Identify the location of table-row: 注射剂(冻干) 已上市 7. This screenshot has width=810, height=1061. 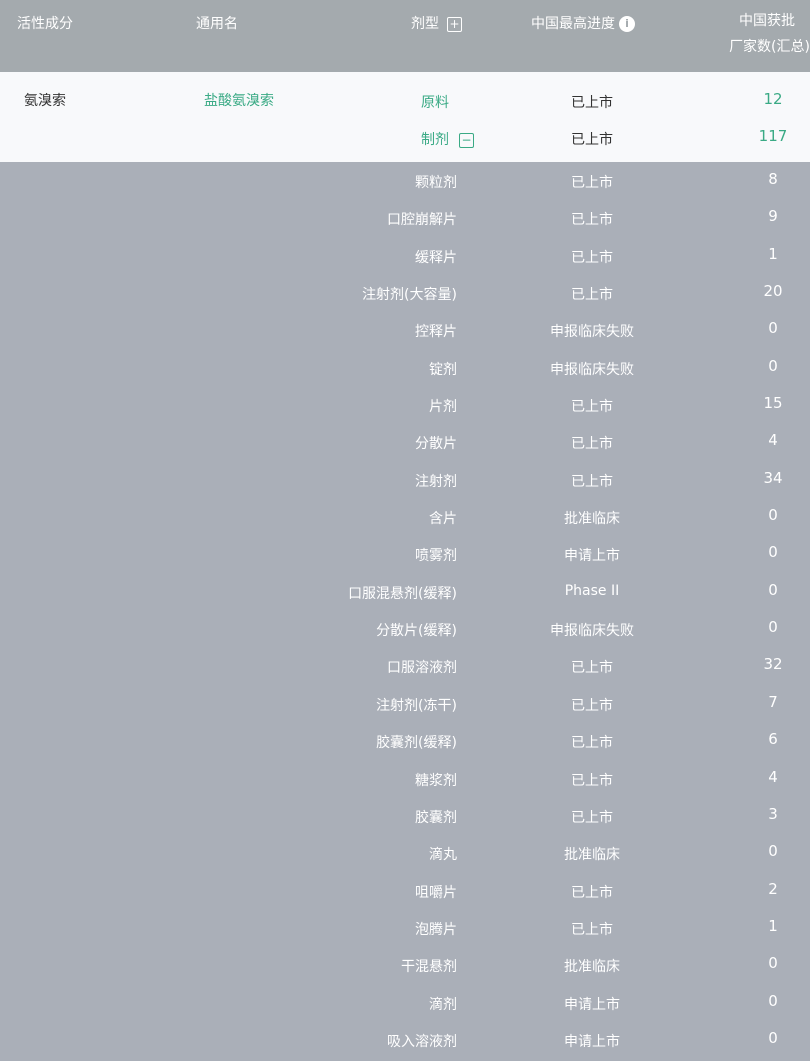
(405, 703).